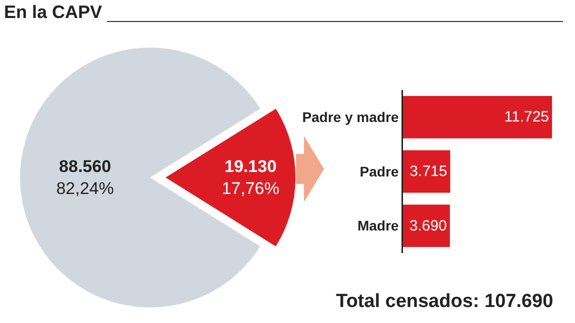 Image resolution: width=575 pixels, height=323 pixels. What do you see at coordinates (445, 301) in the screenshot?
I see `text: Total censados: 107.690` at bounding box center [445, 301].